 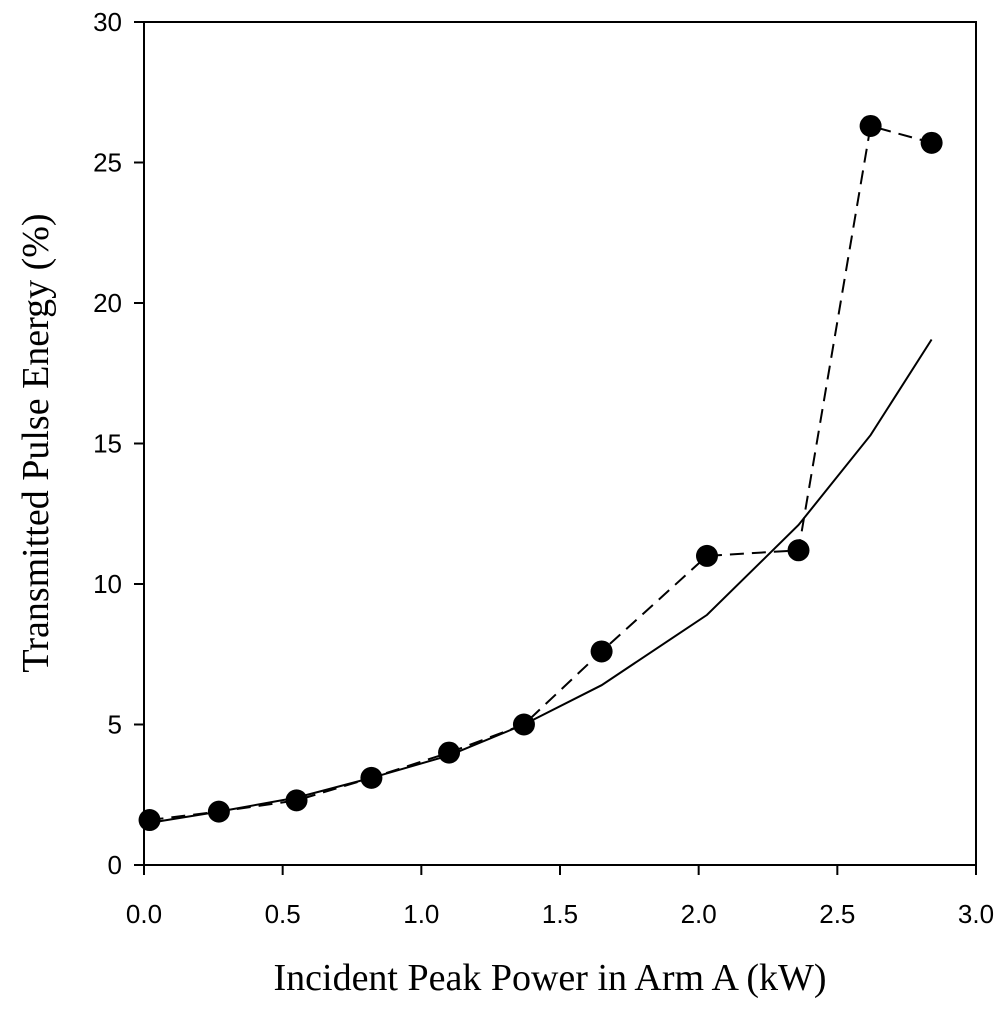 What do you see at coordinates (107, 163) in the screenshot?
I see `y-tick-label: 25` at bounding box center [107, 163].